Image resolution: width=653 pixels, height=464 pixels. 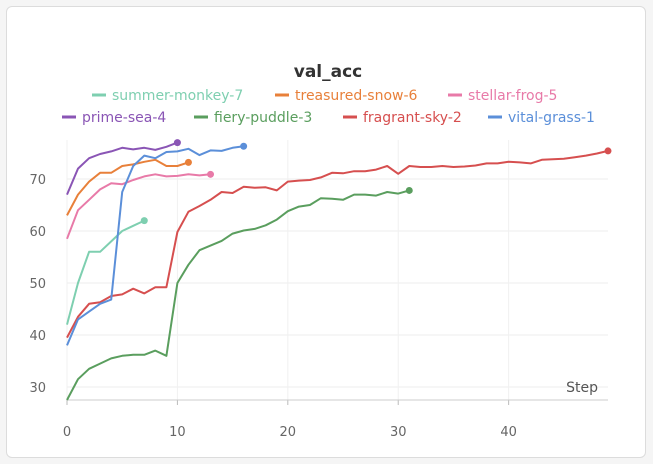 What do you see at coordinates (412, 118) in the screenshot?
I see `legend-label: fragrant-sky-2` at bounding box center [412, 118].